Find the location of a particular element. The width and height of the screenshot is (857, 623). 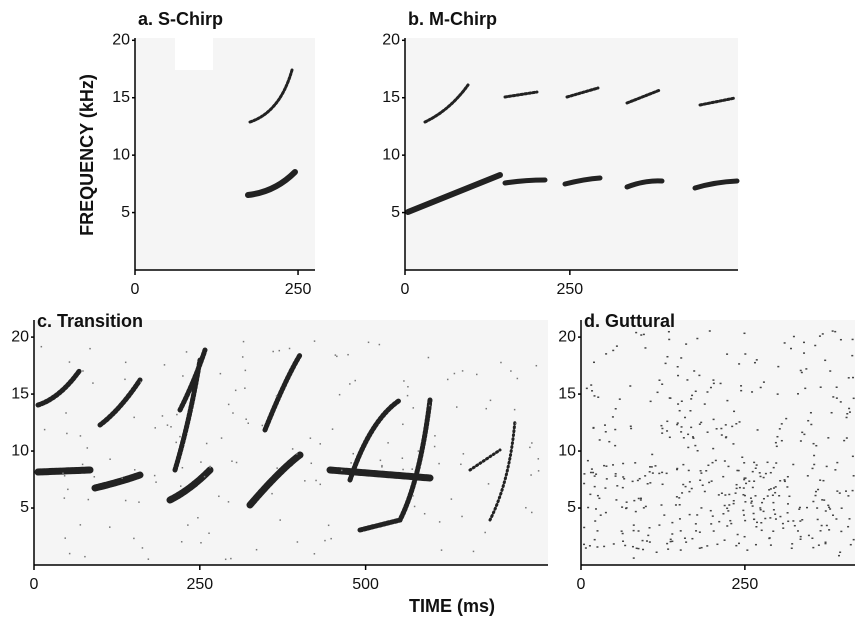

x-tick-label: 250 is located at coordinates (569, 289).